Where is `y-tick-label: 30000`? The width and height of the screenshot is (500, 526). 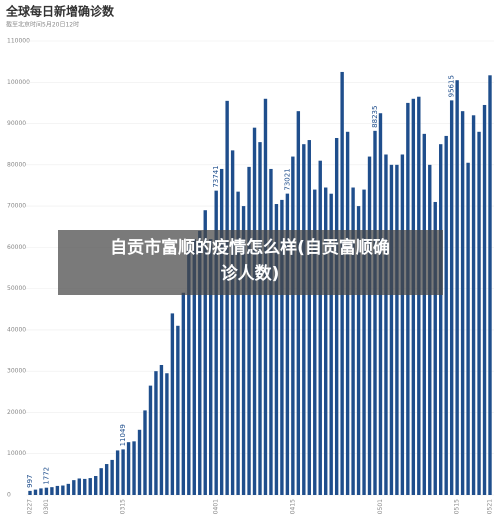
y-tick-label: 30000 is located at coordinates (16, 371).